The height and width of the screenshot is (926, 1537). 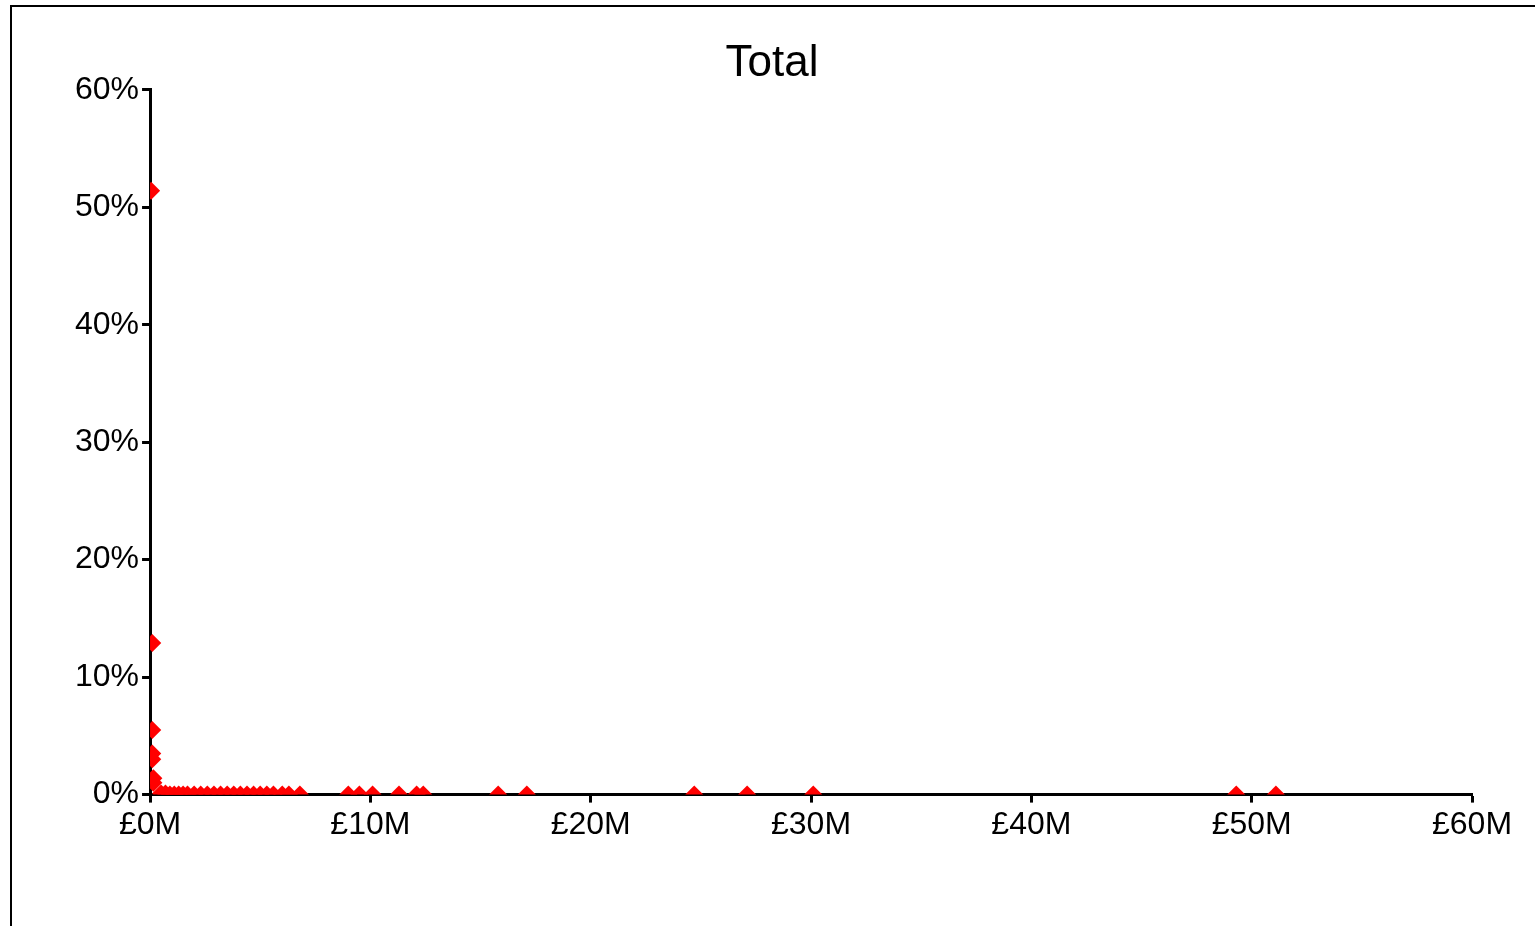 What do you see at coordinates (107, 557) in the screenshot?
I see `y-tick-label: 20%` at bounding box center [107, 557].